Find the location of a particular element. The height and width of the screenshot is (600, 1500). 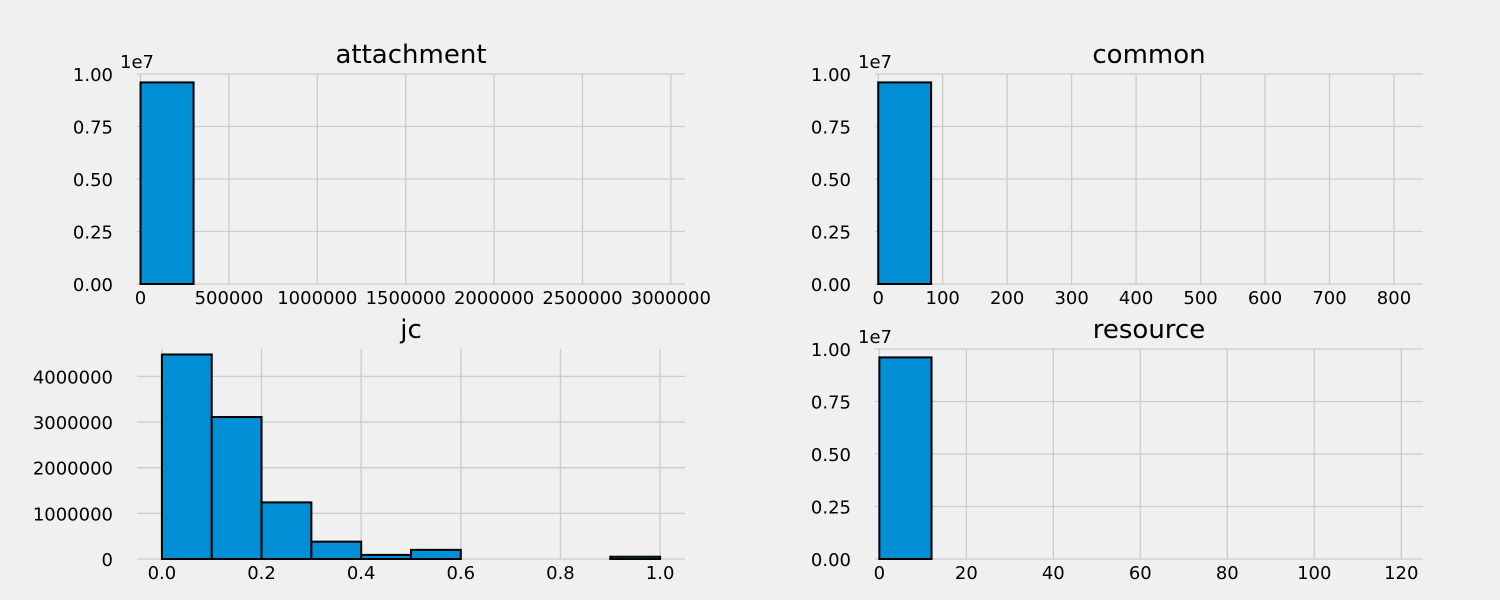

x-tick-label: 400 is located at coordinates (1136, 298).